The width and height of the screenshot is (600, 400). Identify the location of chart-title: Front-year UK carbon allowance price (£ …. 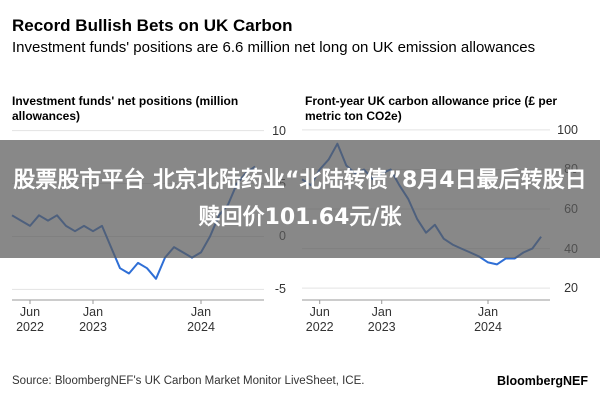
(431, 108).